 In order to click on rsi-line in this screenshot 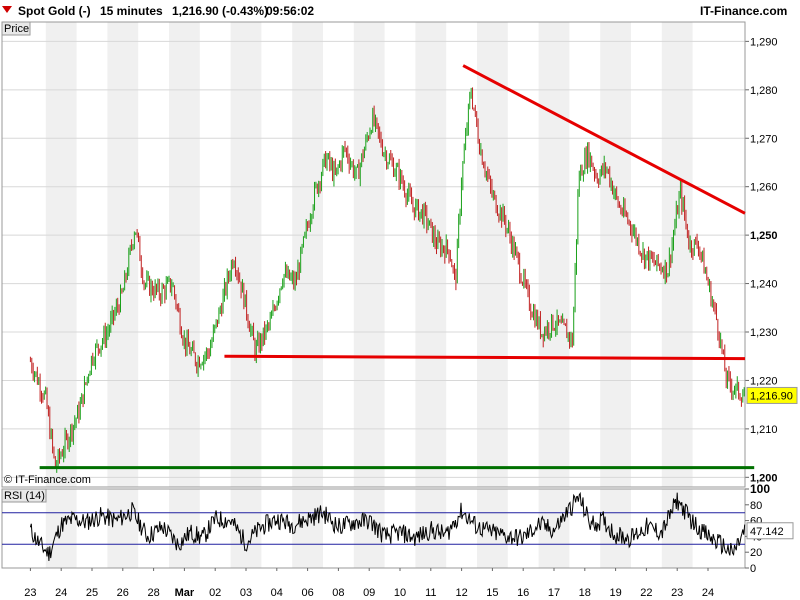, I will do `click(387, 526)`.